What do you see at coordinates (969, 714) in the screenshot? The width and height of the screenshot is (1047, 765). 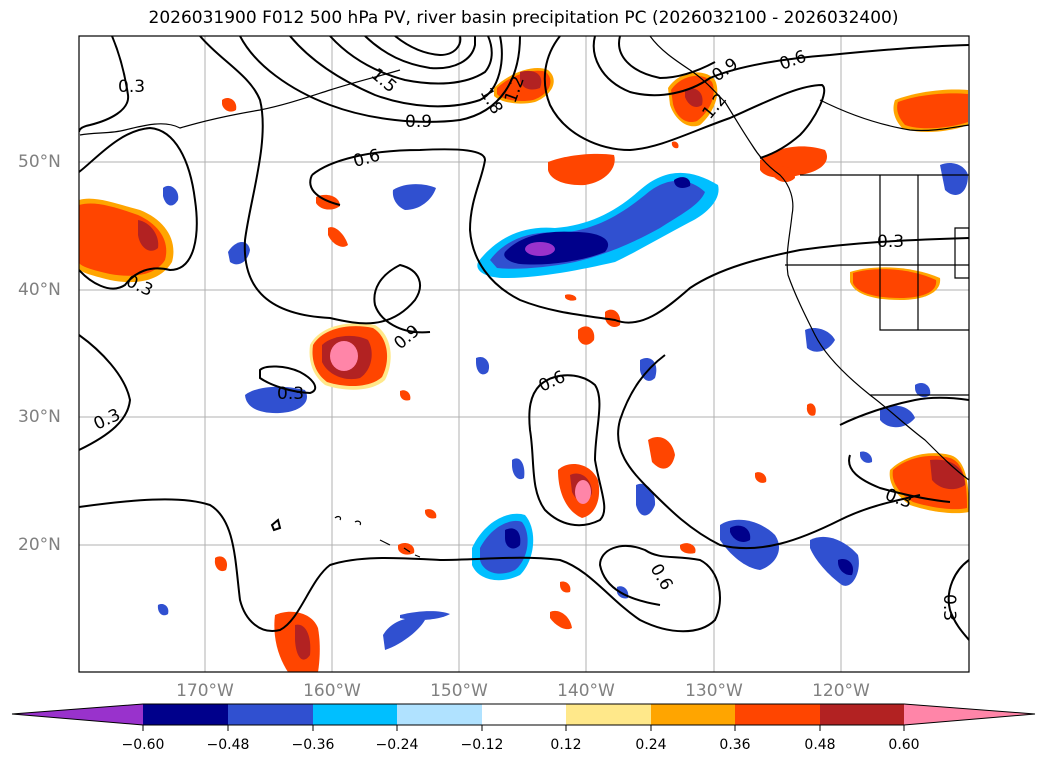 I see `colorbar-extend-max` at bounding box center [969, 714].